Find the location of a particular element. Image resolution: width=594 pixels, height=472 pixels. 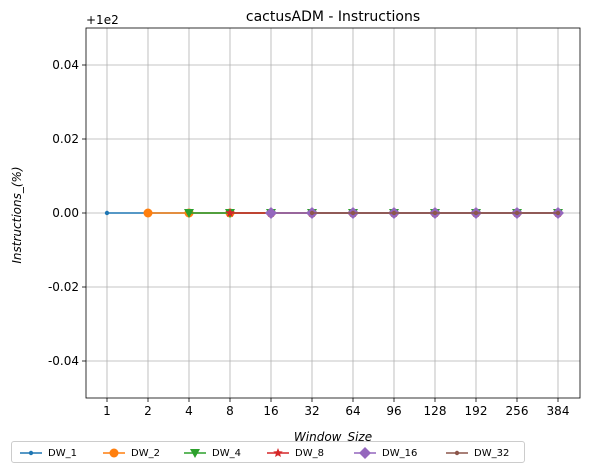

legend-label: DW_4 is located at coordinates (226, 453).